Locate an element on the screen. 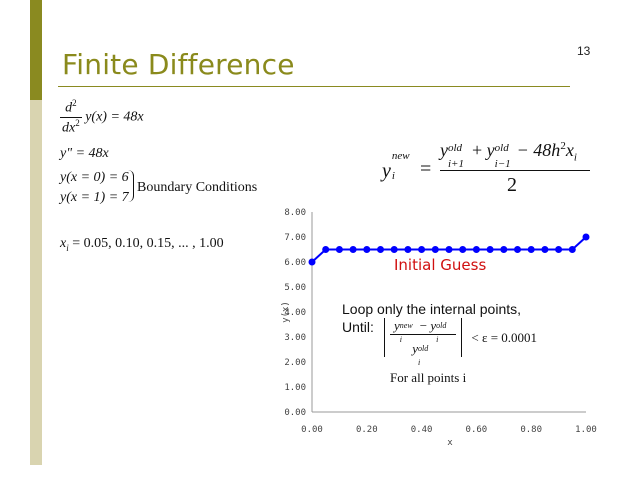 This screenshot has width=638, height=493. y-tick-label: 4.00 is located at coordinates (295, 313).